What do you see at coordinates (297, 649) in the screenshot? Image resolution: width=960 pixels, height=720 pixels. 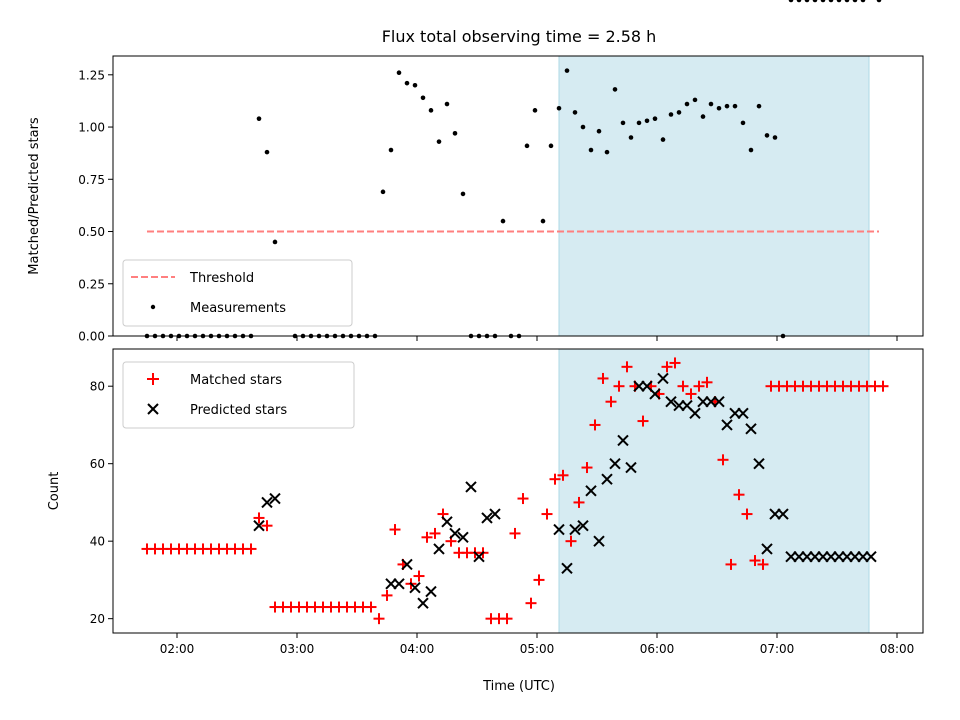 I see `x-tick-label: 03:00` at bounding box center [297, 649].